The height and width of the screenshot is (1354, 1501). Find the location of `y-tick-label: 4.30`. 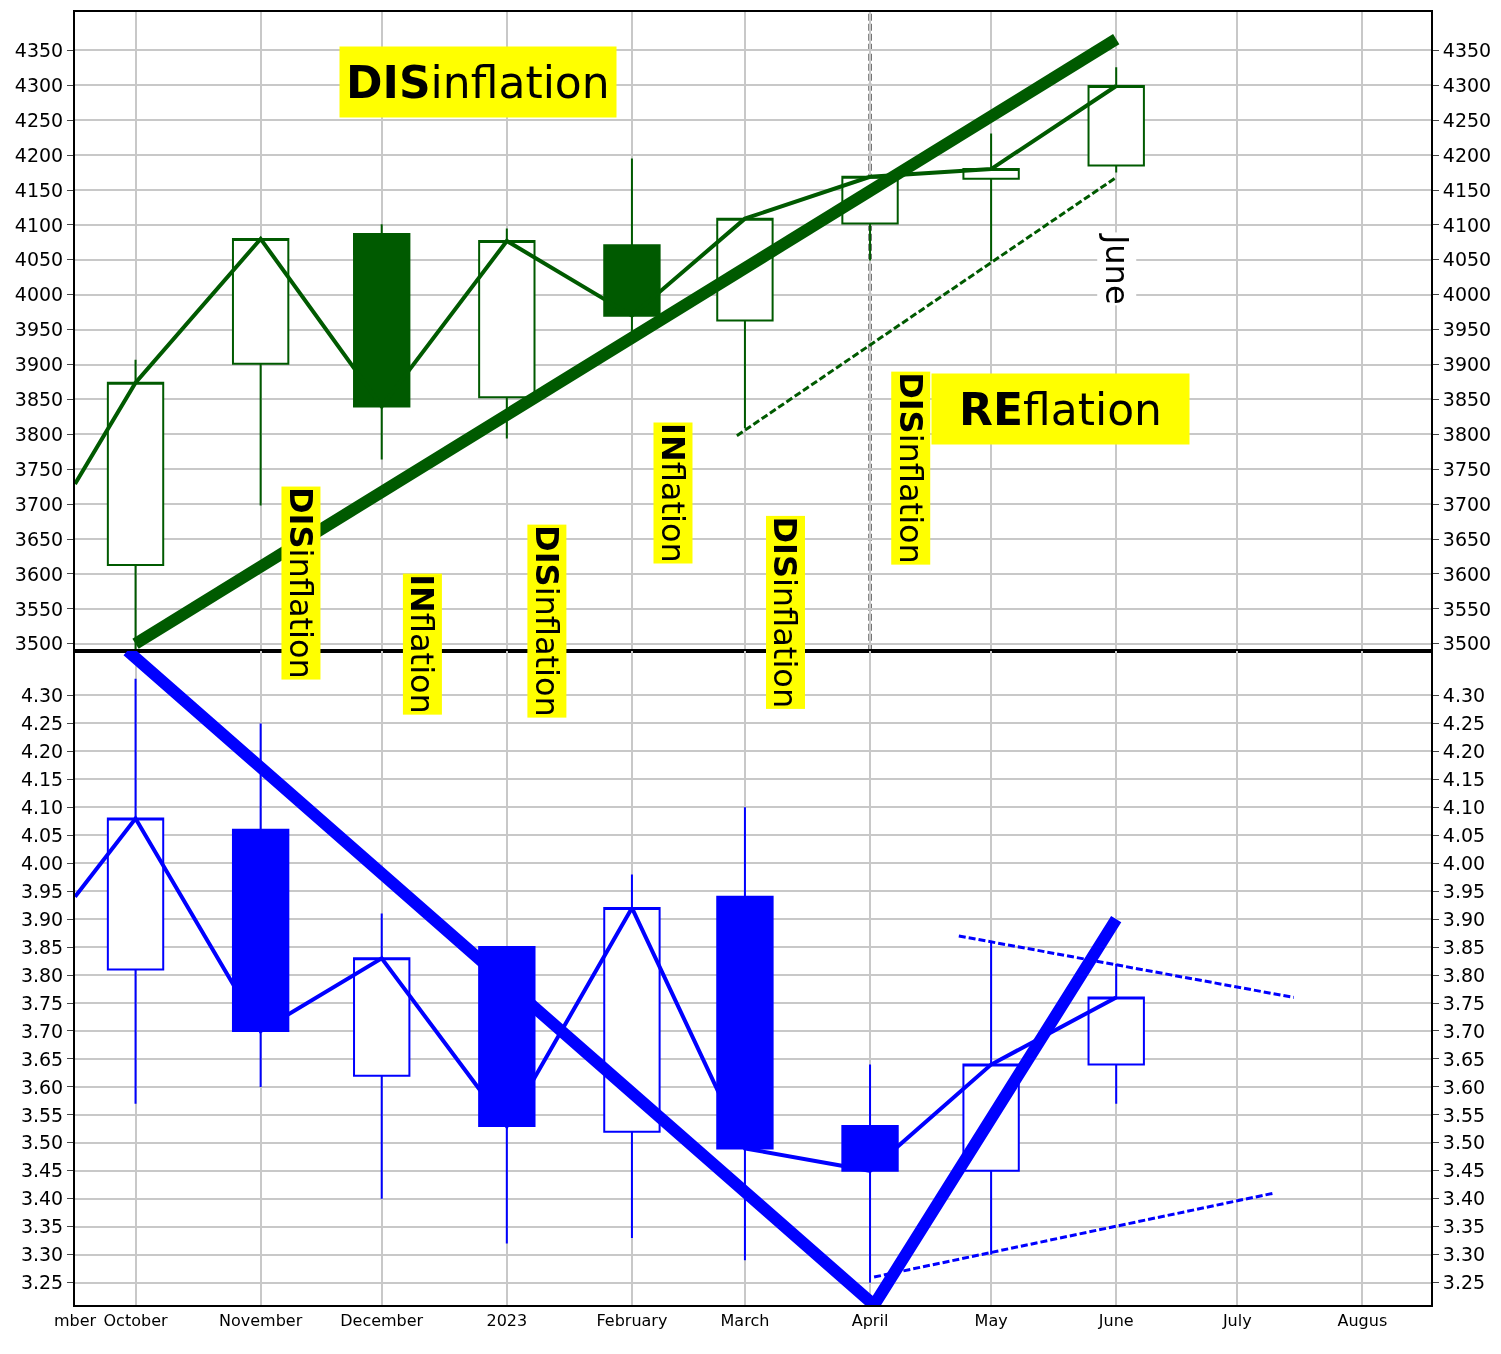

y-tick-label: 4.30 is located at coordinates (42, 695).